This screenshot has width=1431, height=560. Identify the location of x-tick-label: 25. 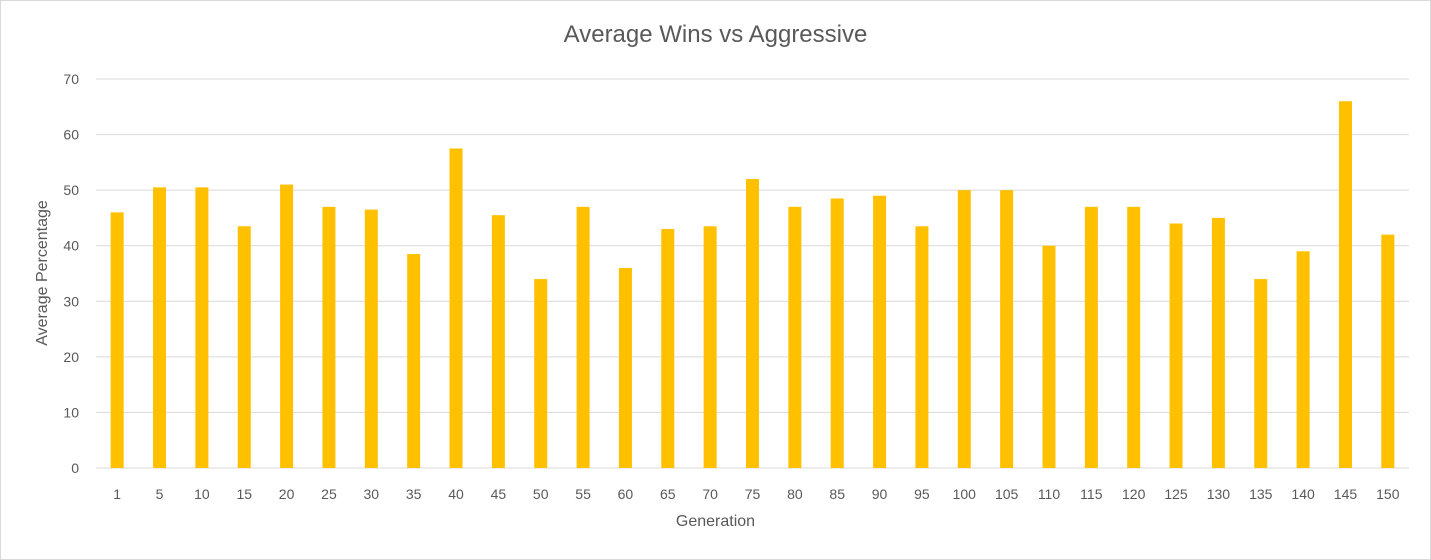
(329, 494).